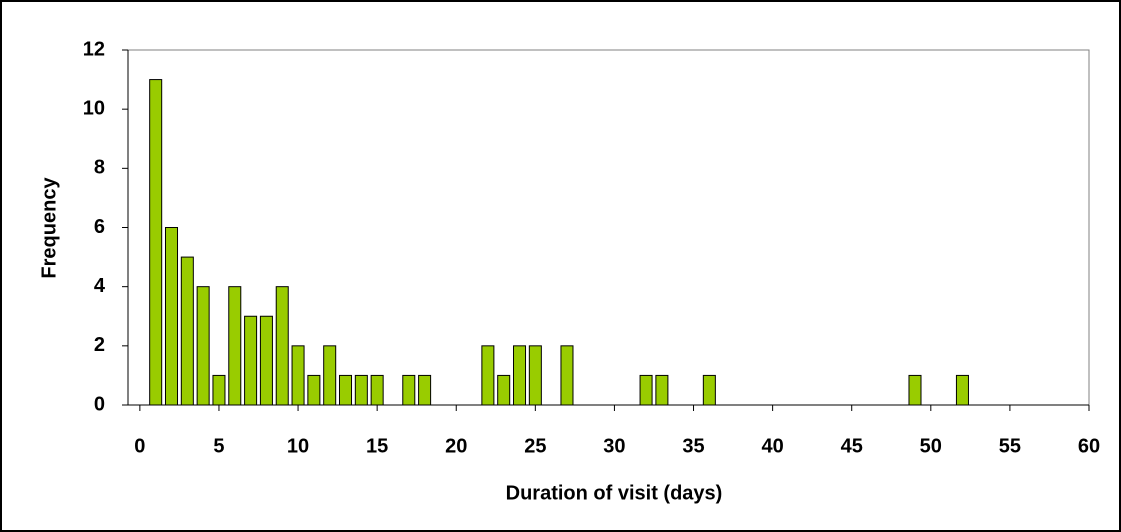  Describe the element at coordinates (99, 168) in the screenshot. I see `y-tick-label: 8` at that location.